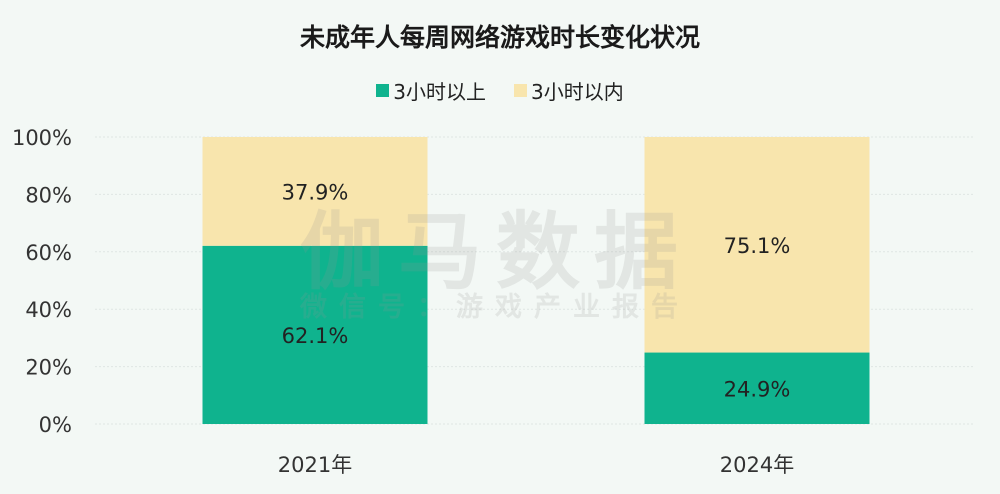  Describe the element at coordinates (439, 92) in the screenshot. I see `legend-label: 3小时以上` at that location.